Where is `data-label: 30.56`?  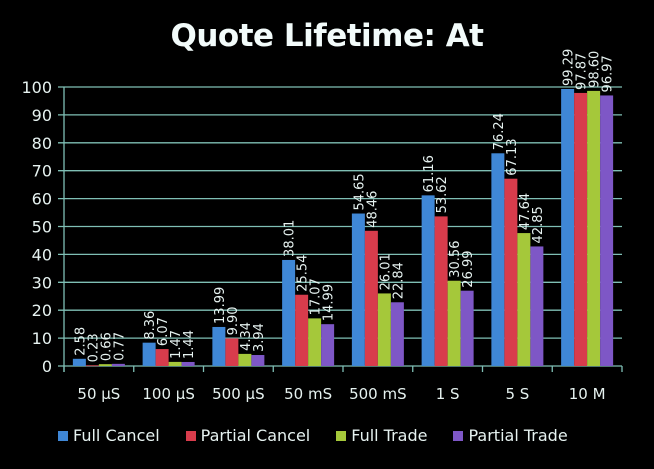 data-label: 30.56 is located at coordinates (455, 259).